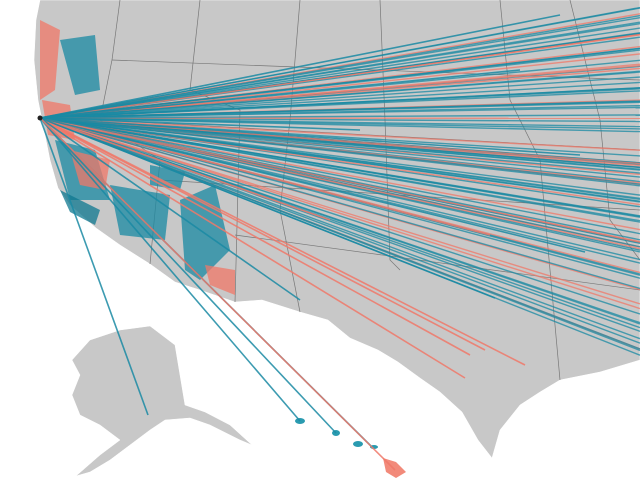 The width and height of the screenshot is (640, 480). What do you see at coordinates (40, 118) in the screenshot?
I see `origin-point` at bounding box center [40, 118].